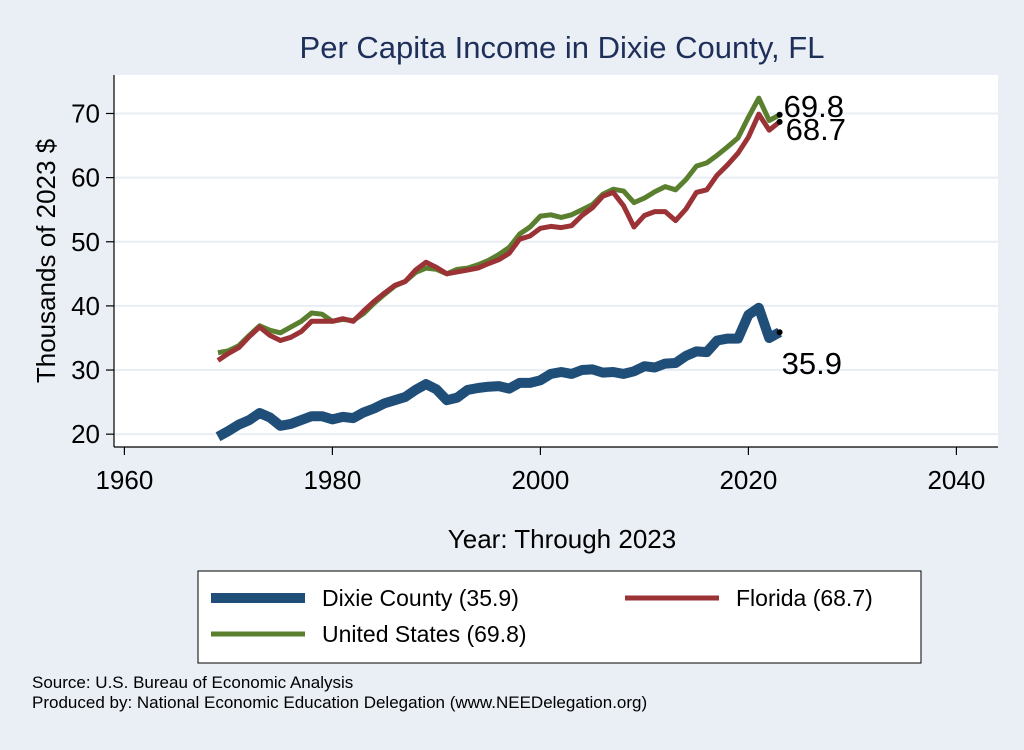  I want to click on y-tick-label: 50, so click(85, 242).